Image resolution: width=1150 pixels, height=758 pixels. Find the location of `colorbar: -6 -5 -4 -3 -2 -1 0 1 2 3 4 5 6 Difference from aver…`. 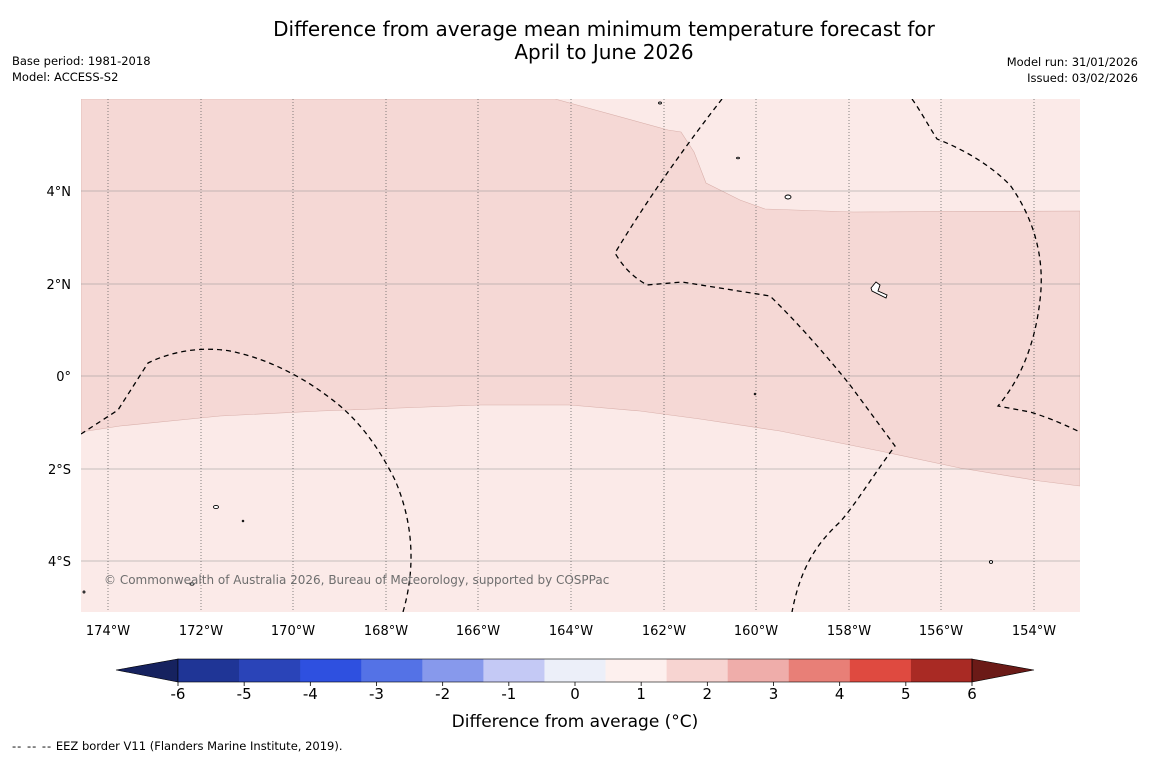

colorbar: -6 -5 -4 -3 -2 -1 0 1 2 3 4 5 6 Difference from aver… is located at coordinates (575, 695).